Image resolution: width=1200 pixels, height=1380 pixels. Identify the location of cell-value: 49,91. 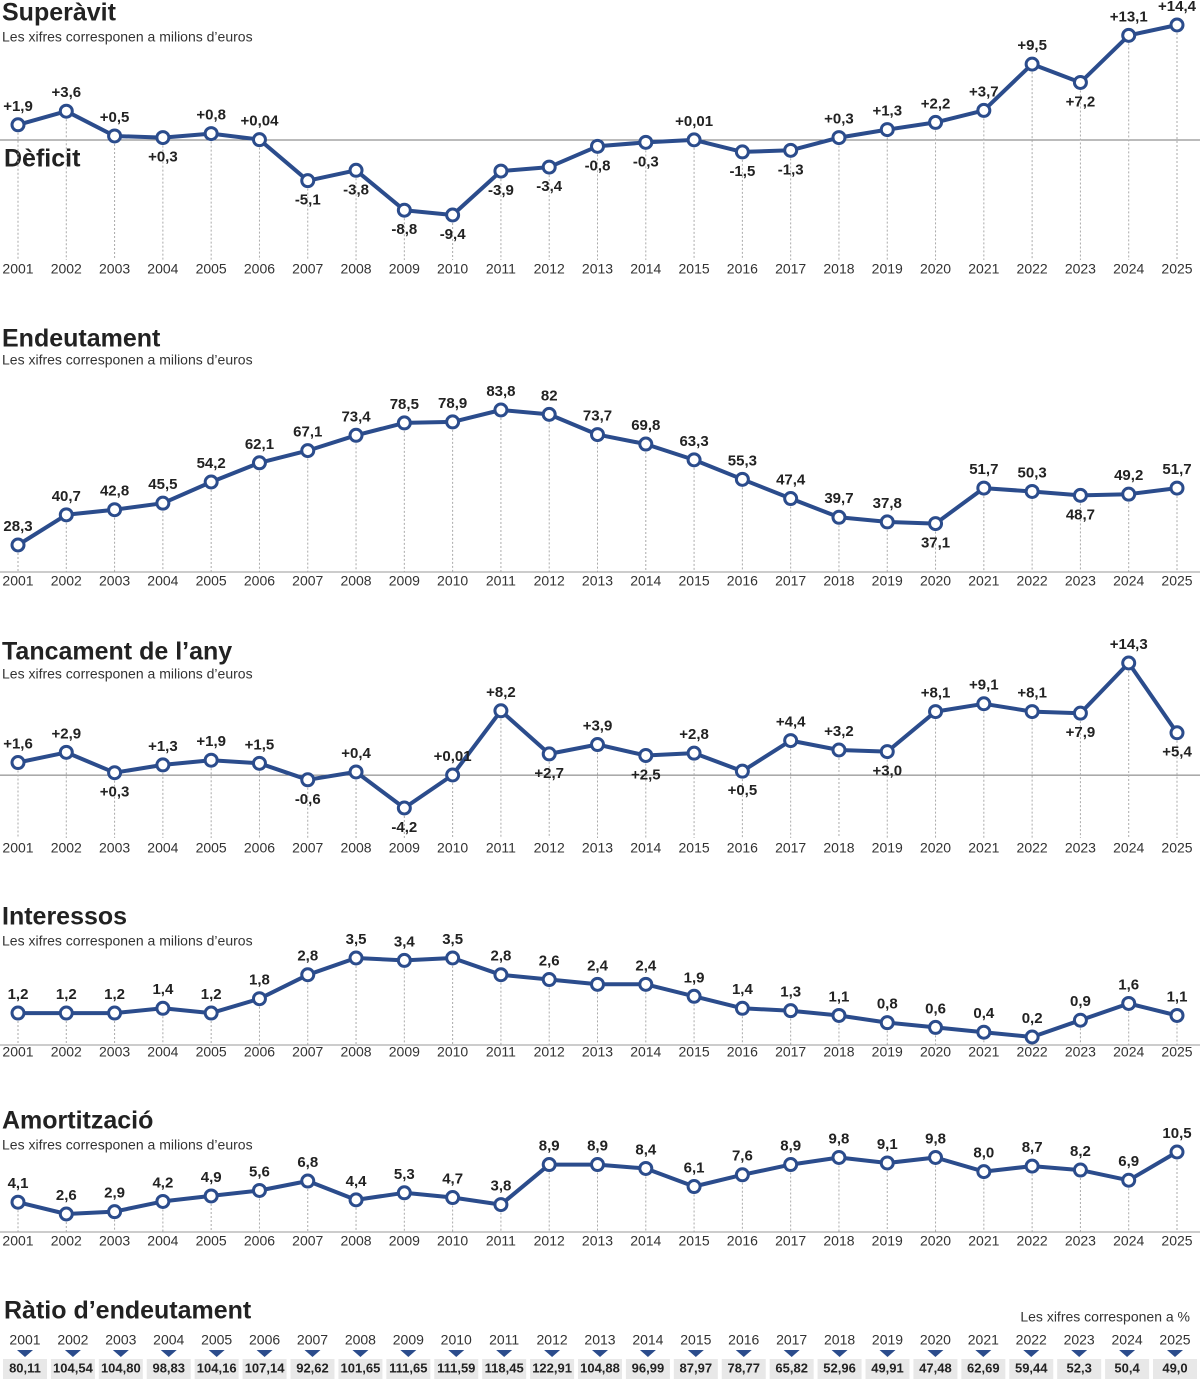
(887, 1367).